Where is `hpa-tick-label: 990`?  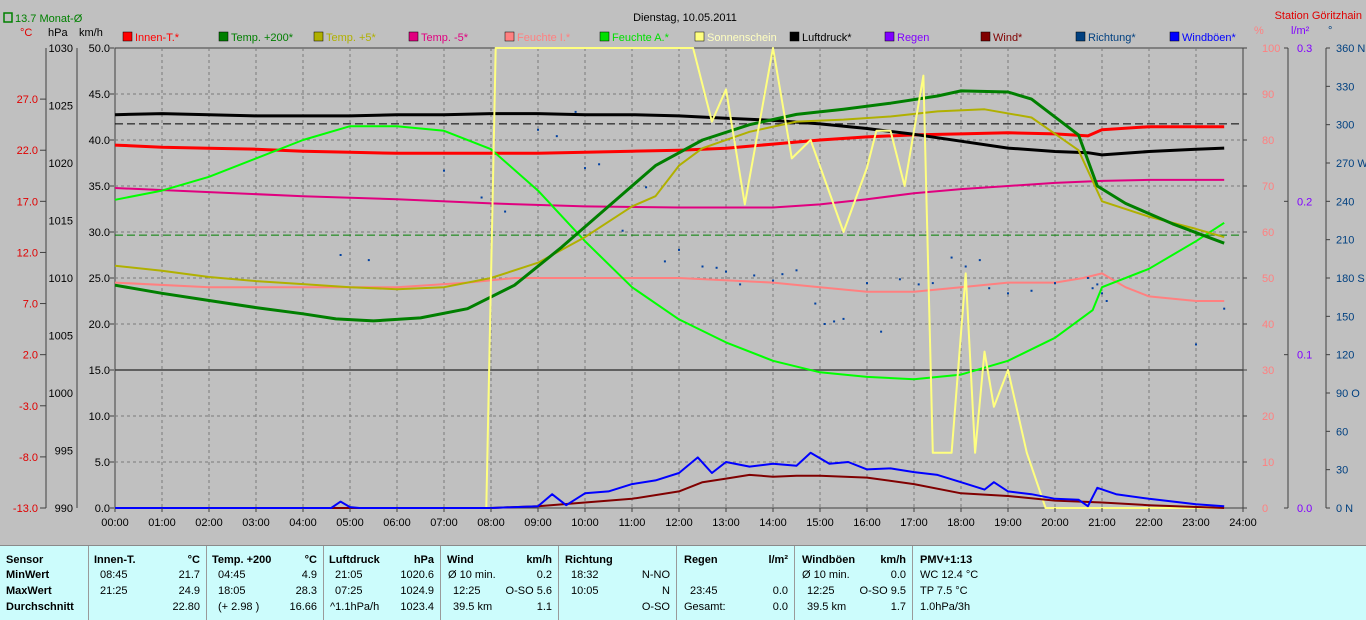
hpa-tick-label: 990 is located at coordinates (64, 509).